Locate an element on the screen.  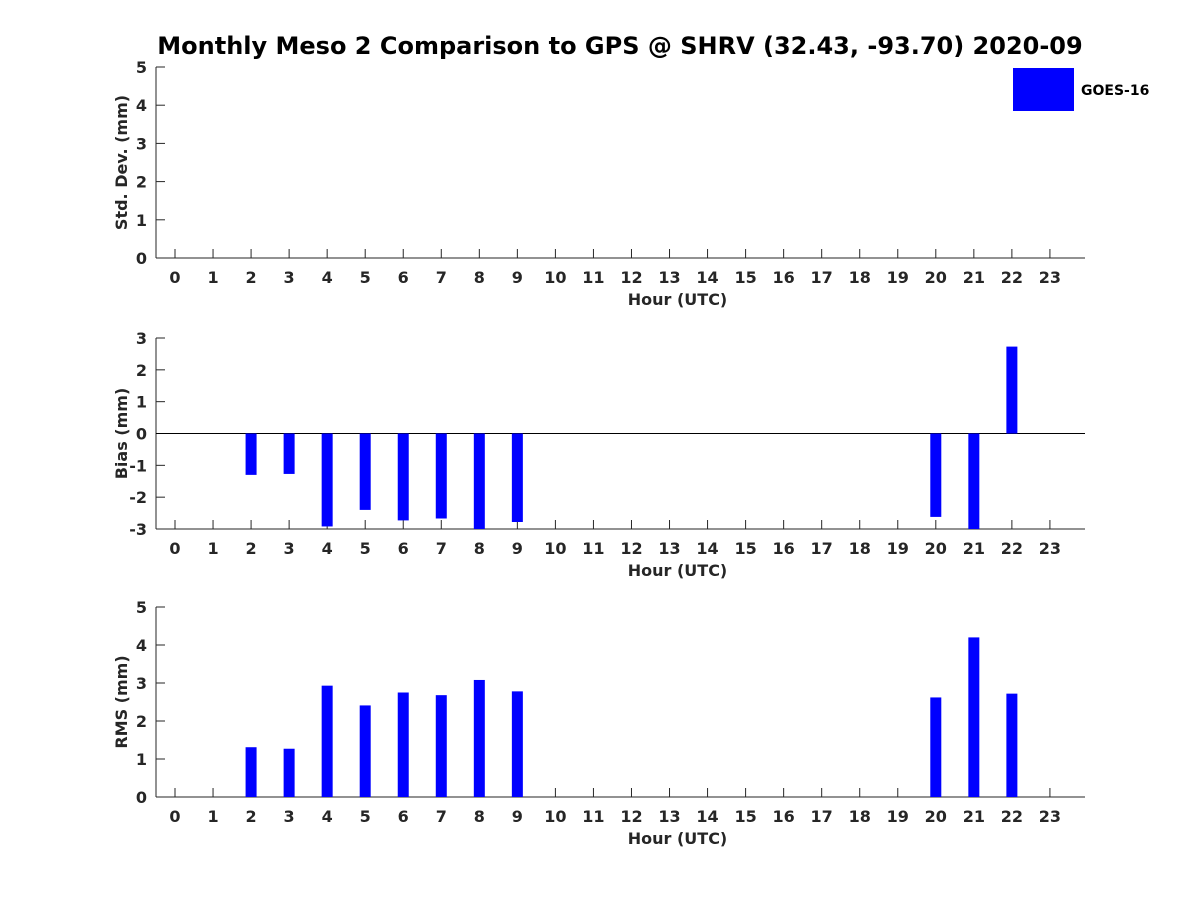
y-tick-label: 5 is located at coordinates (141, 67).